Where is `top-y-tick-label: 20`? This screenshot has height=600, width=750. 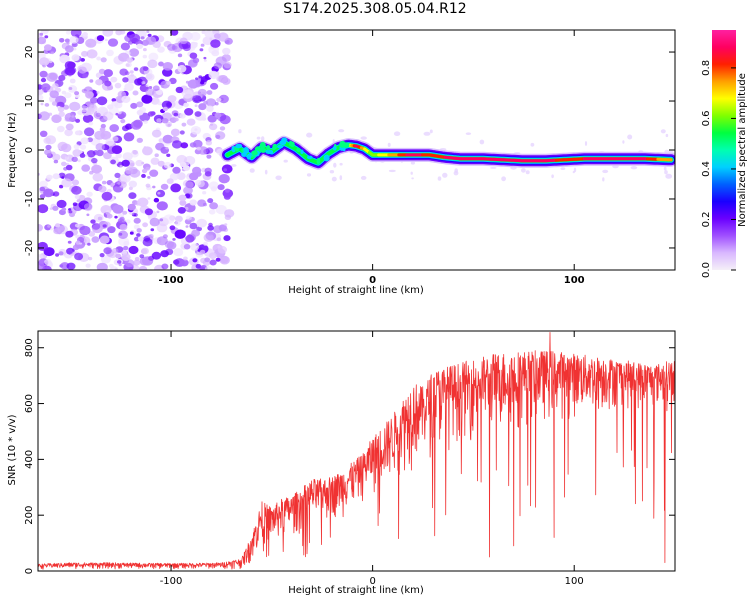 top-y-tick-label: 20 is located at coordinates (29, 52).